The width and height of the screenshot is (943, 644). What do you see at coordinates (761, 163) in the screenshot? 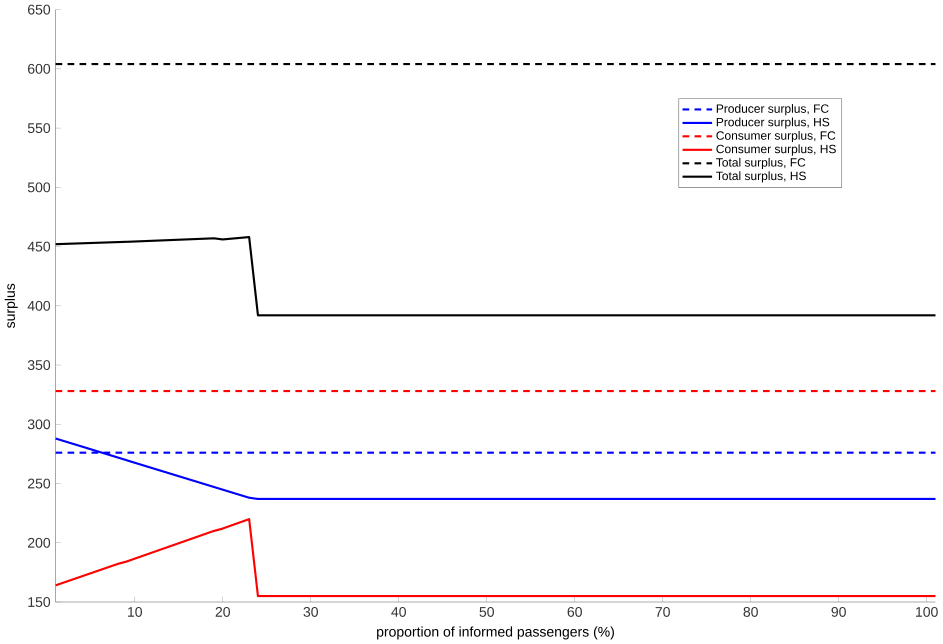
I see `legend-label: Total surplus, FC` at bounding box center [761, 163].